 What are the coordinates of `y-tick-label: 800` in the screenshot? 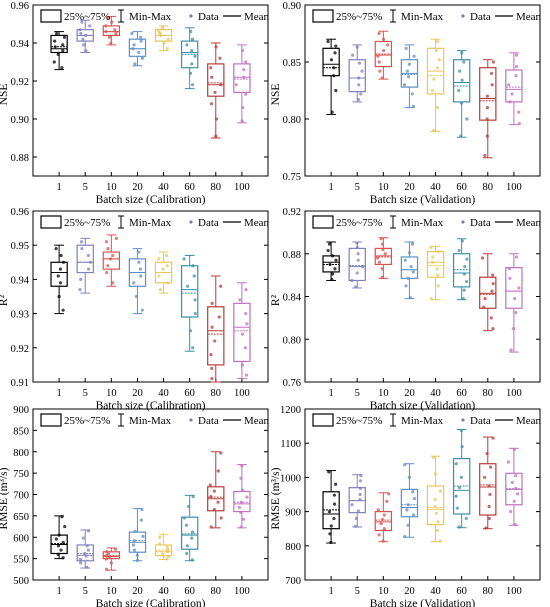 It's located at (293, 547).